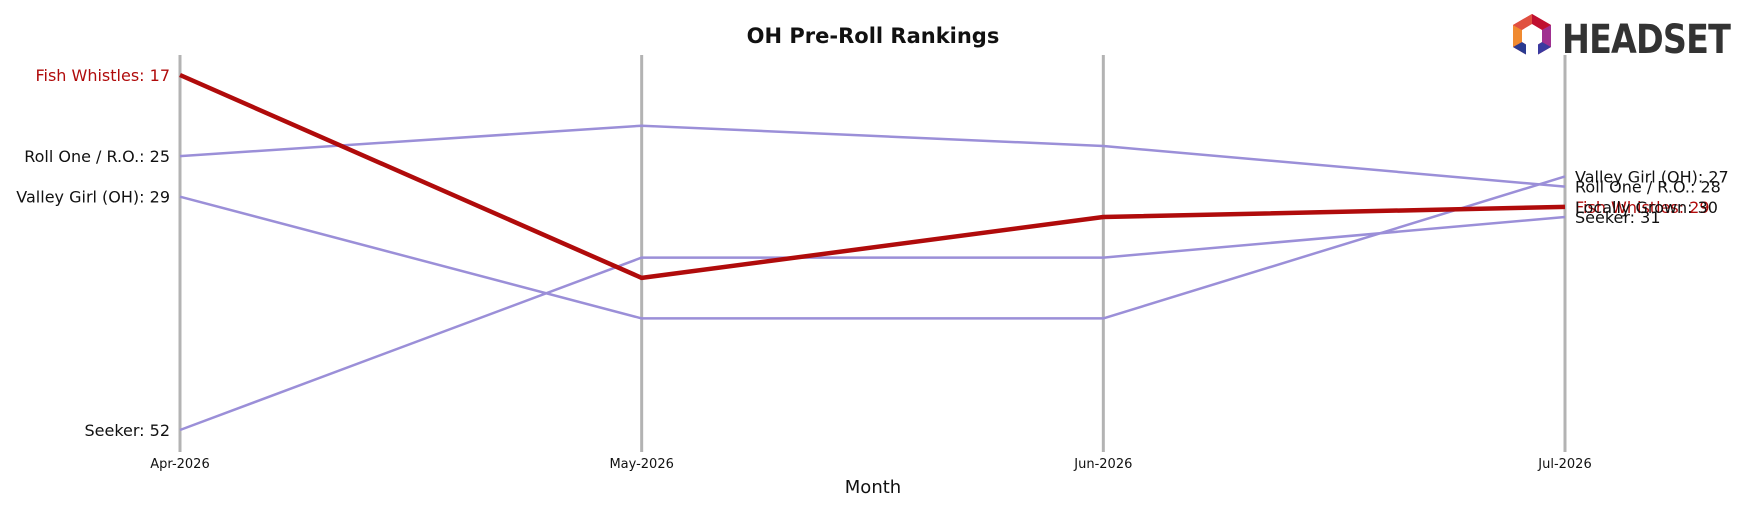 The height and width of the screenshot is (506, 1746). What do you see at coordinates (93, 197) in the screenshot?
I see `start-label-valley-girl-oh: Valley Girl (OH): 29` at bounding box center [93, 197].